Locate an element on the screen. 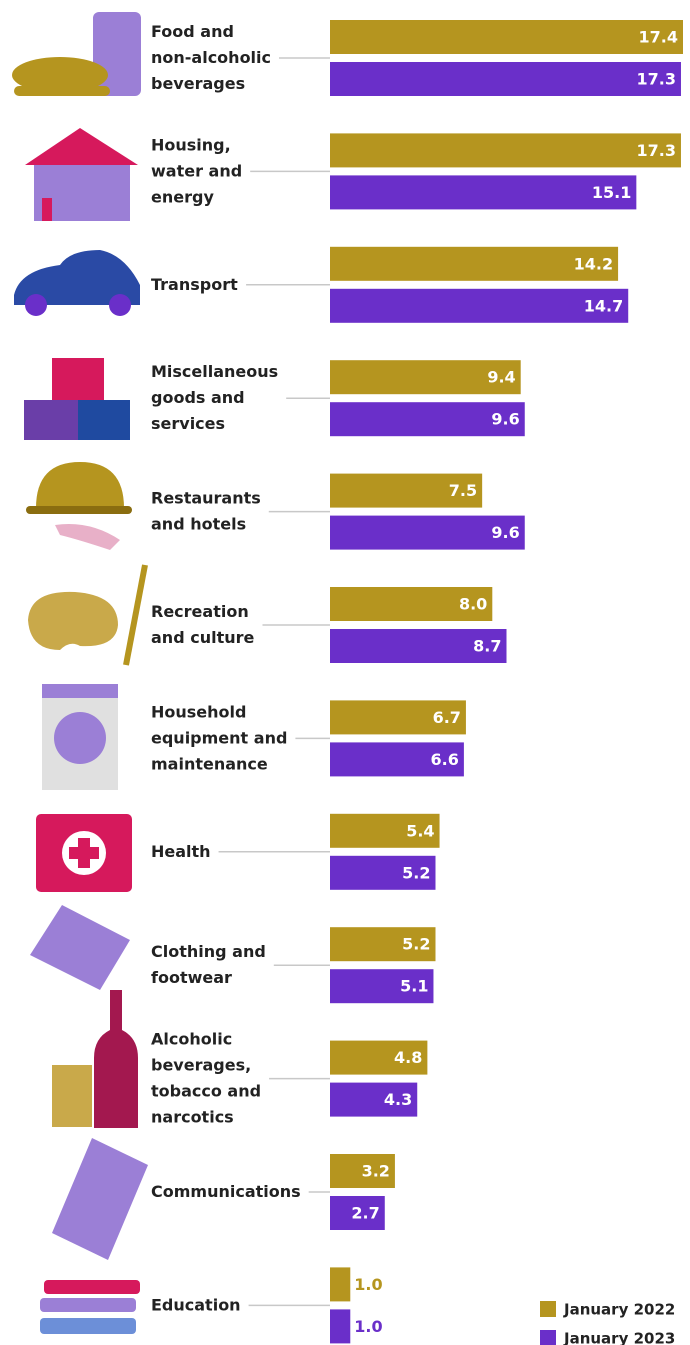  category-label: Health is located at coordinates (181, 850).